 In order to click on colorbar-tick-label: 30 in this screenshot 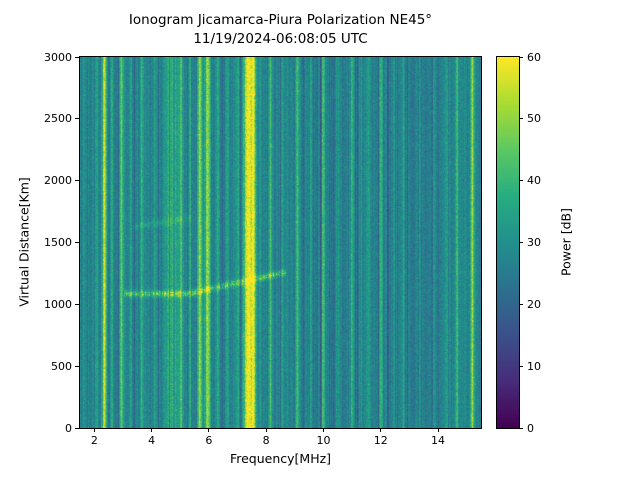, I will do `click(534, 242)`.